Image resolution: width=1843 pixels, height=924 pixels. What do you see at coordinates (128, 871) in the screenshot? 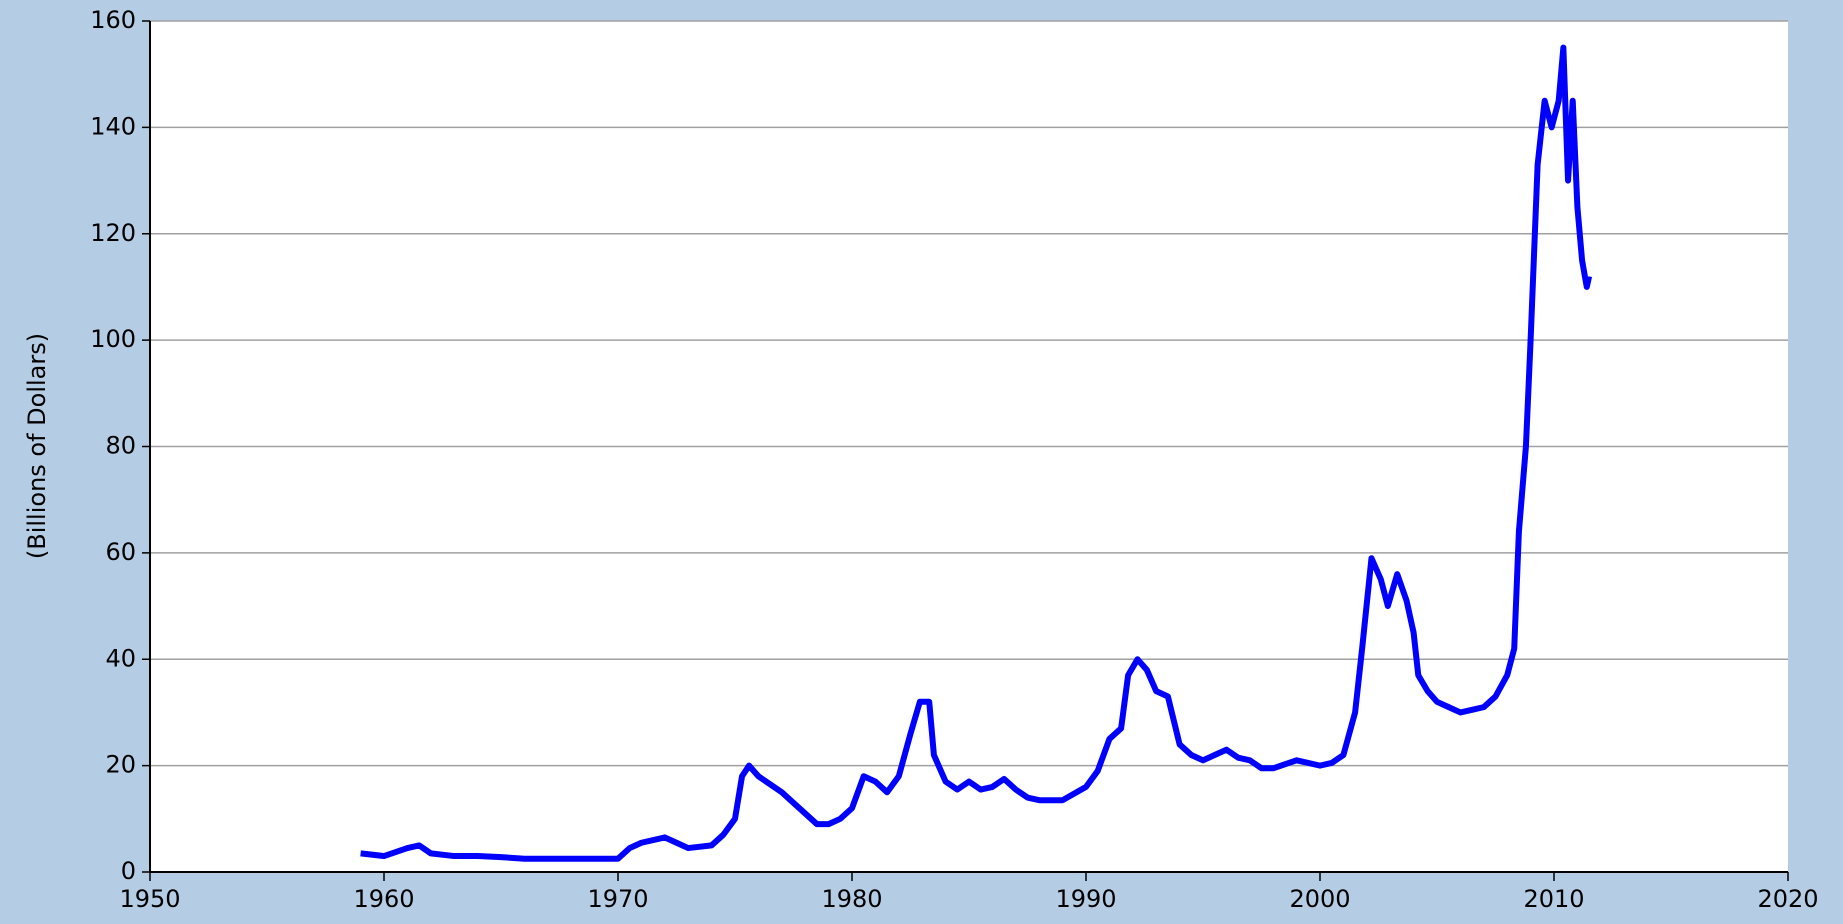
I see `y-tick-label: 0` at bounding box center [128, 871].